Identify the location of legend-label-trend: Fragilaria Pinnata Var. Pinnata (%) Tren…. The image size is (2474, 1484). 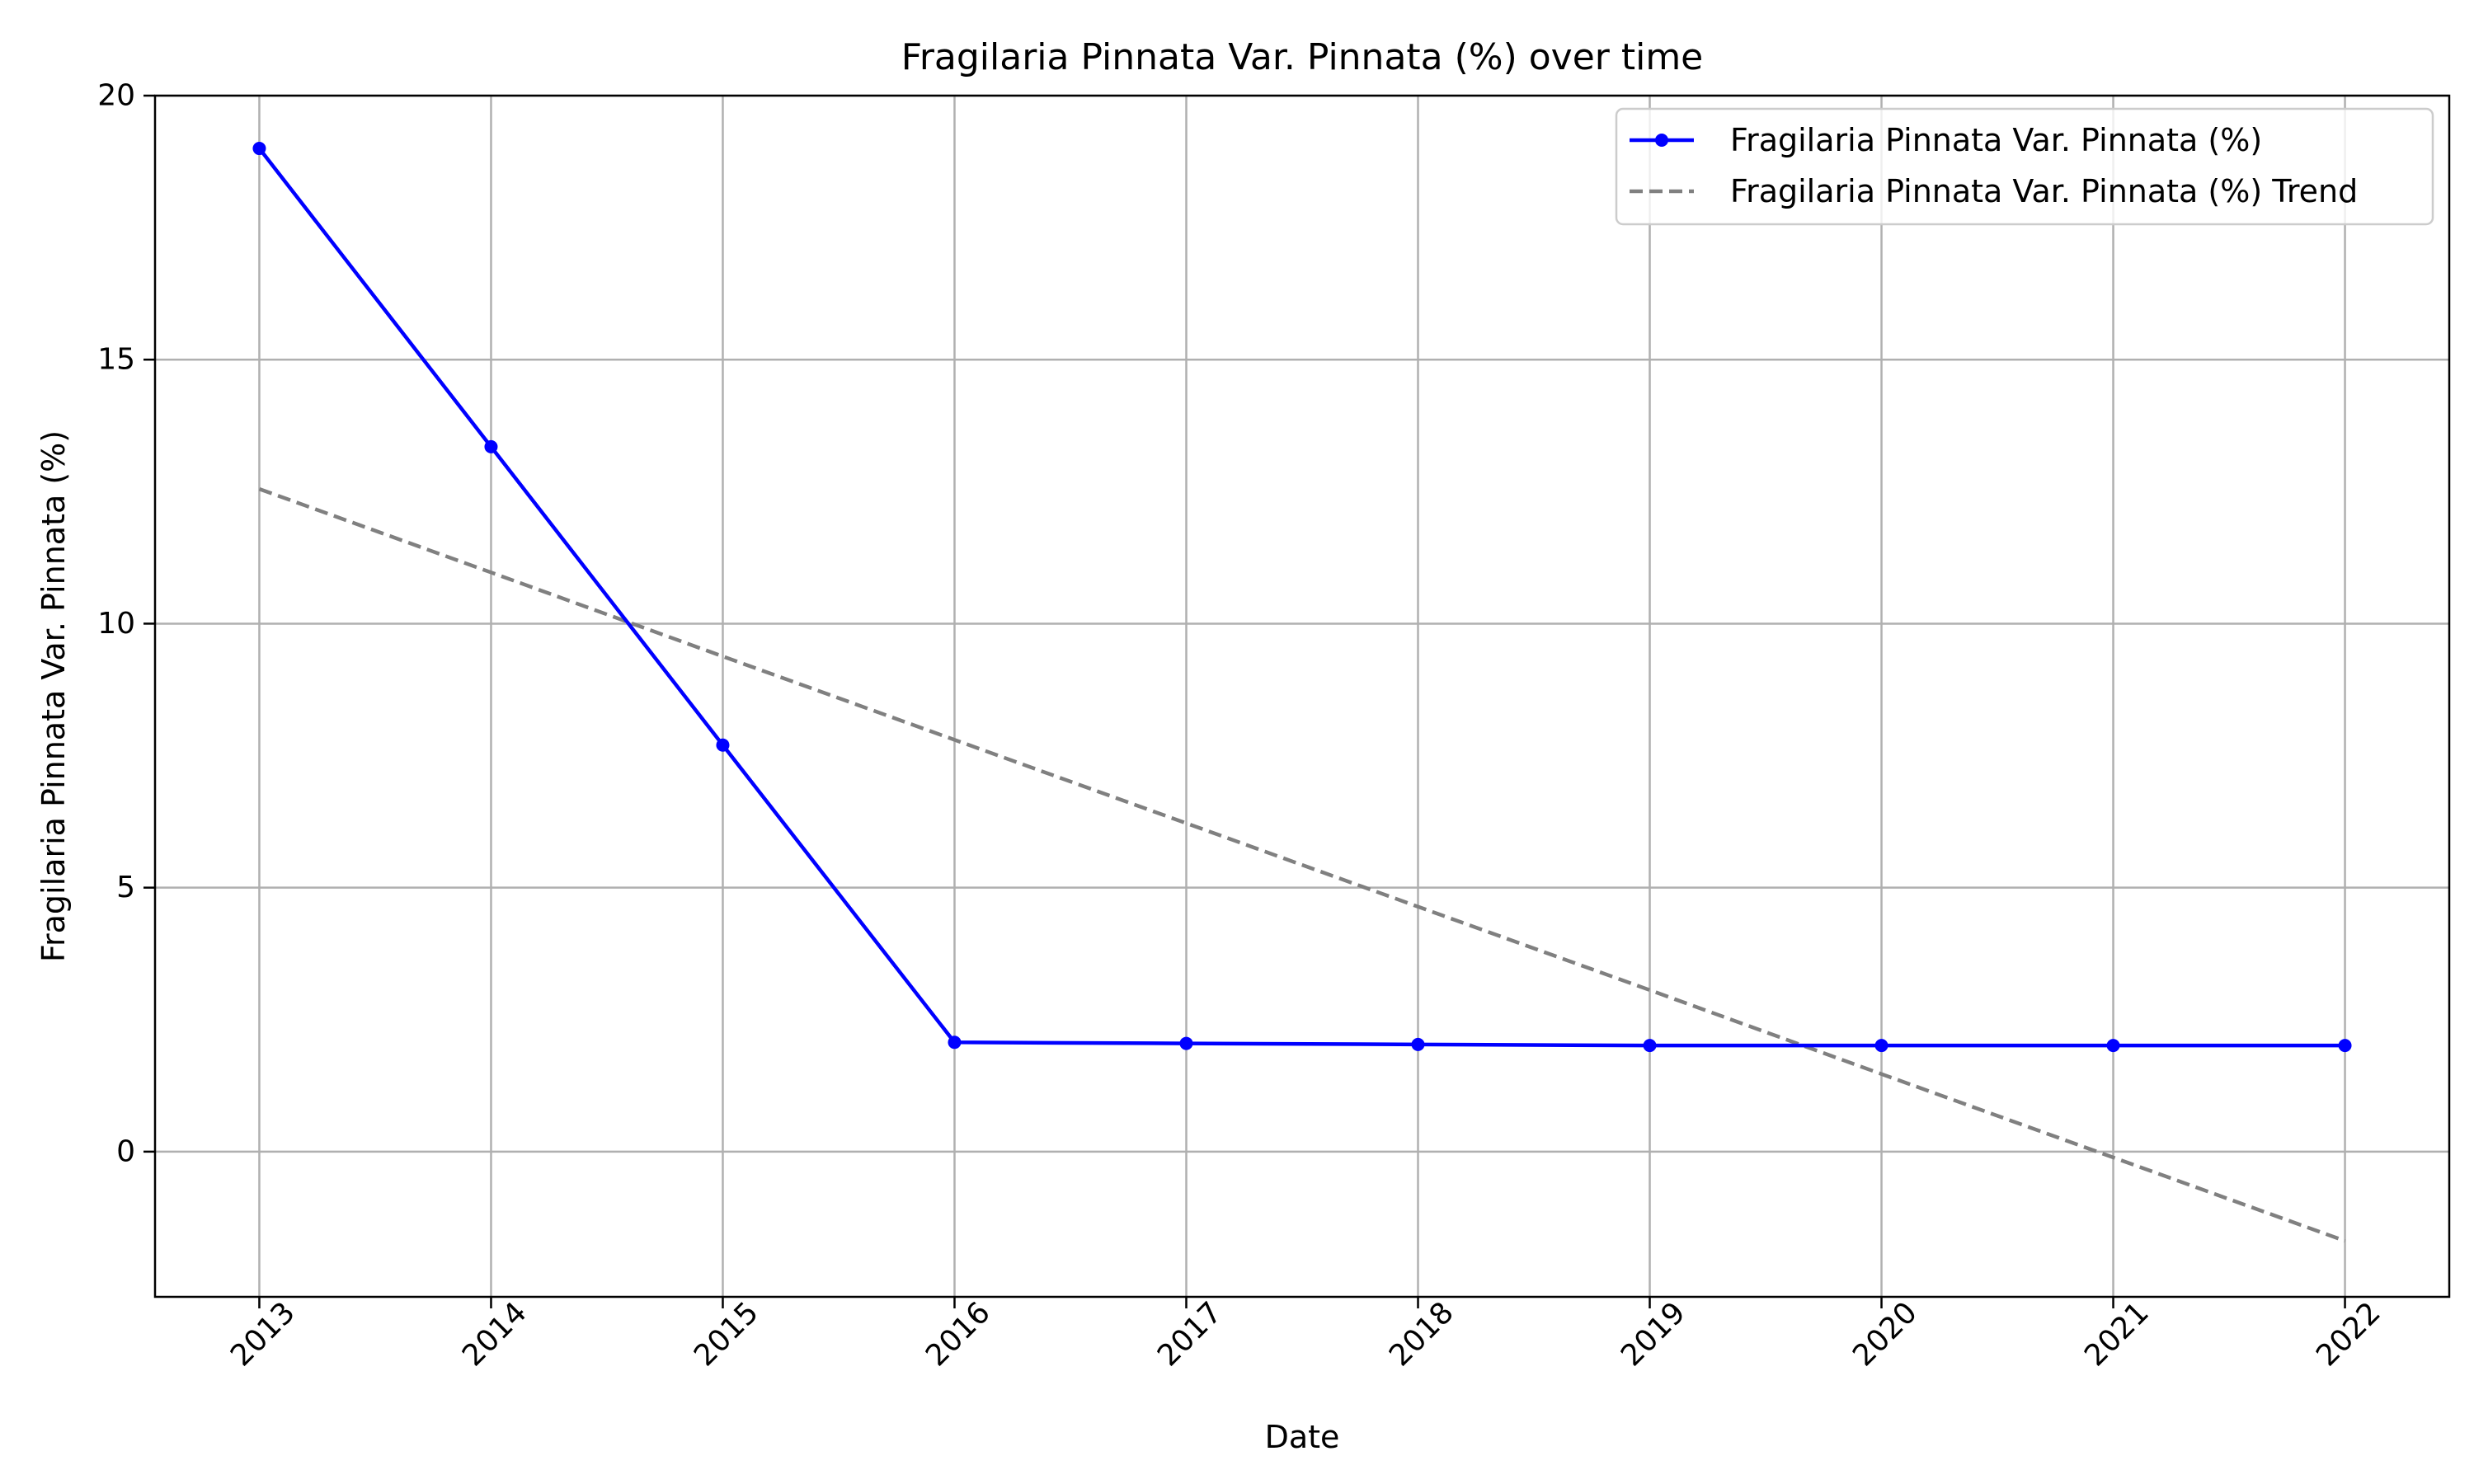
(2044, 191).